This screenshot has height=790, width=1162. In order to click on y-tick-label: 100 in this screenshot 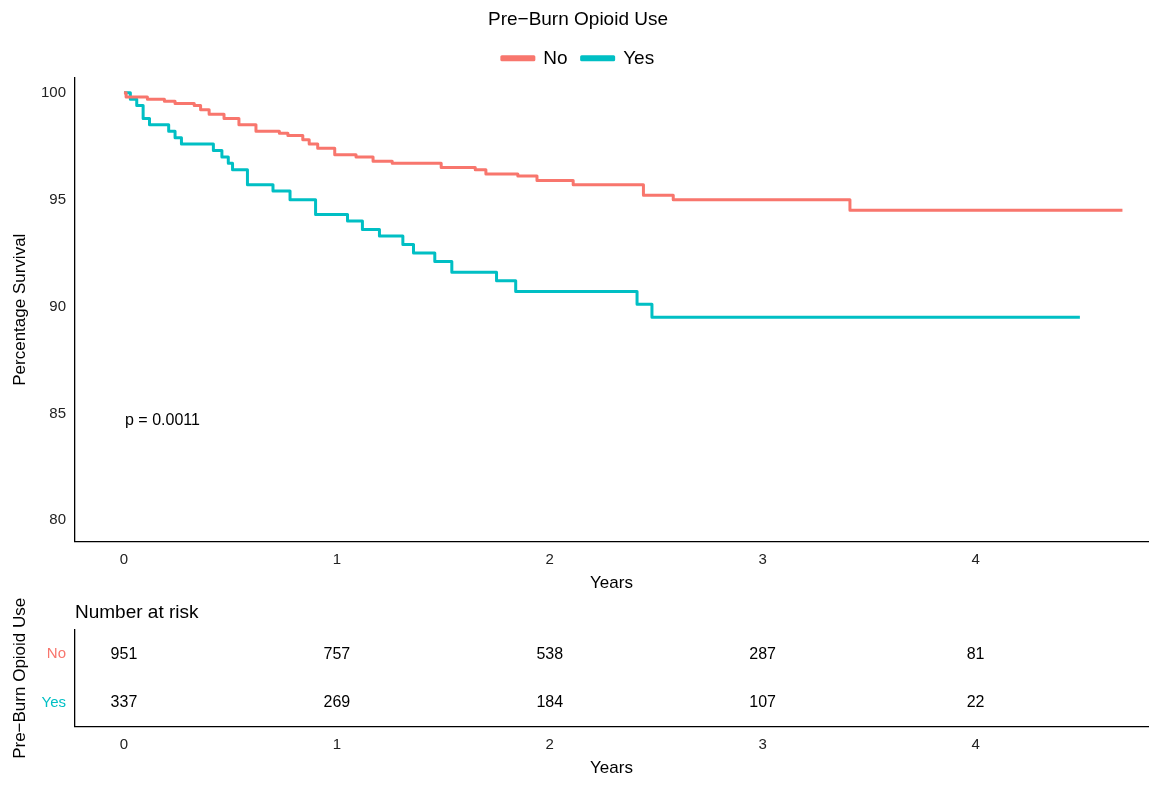, I will do `click(53, 91)`.